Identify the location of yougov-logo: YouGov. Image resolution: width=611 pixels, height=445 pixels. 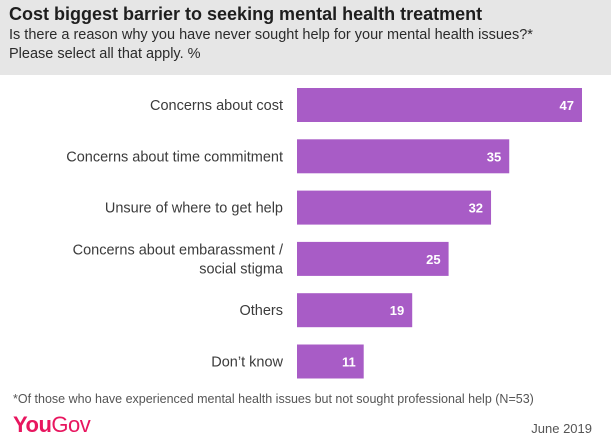
(52, 425).